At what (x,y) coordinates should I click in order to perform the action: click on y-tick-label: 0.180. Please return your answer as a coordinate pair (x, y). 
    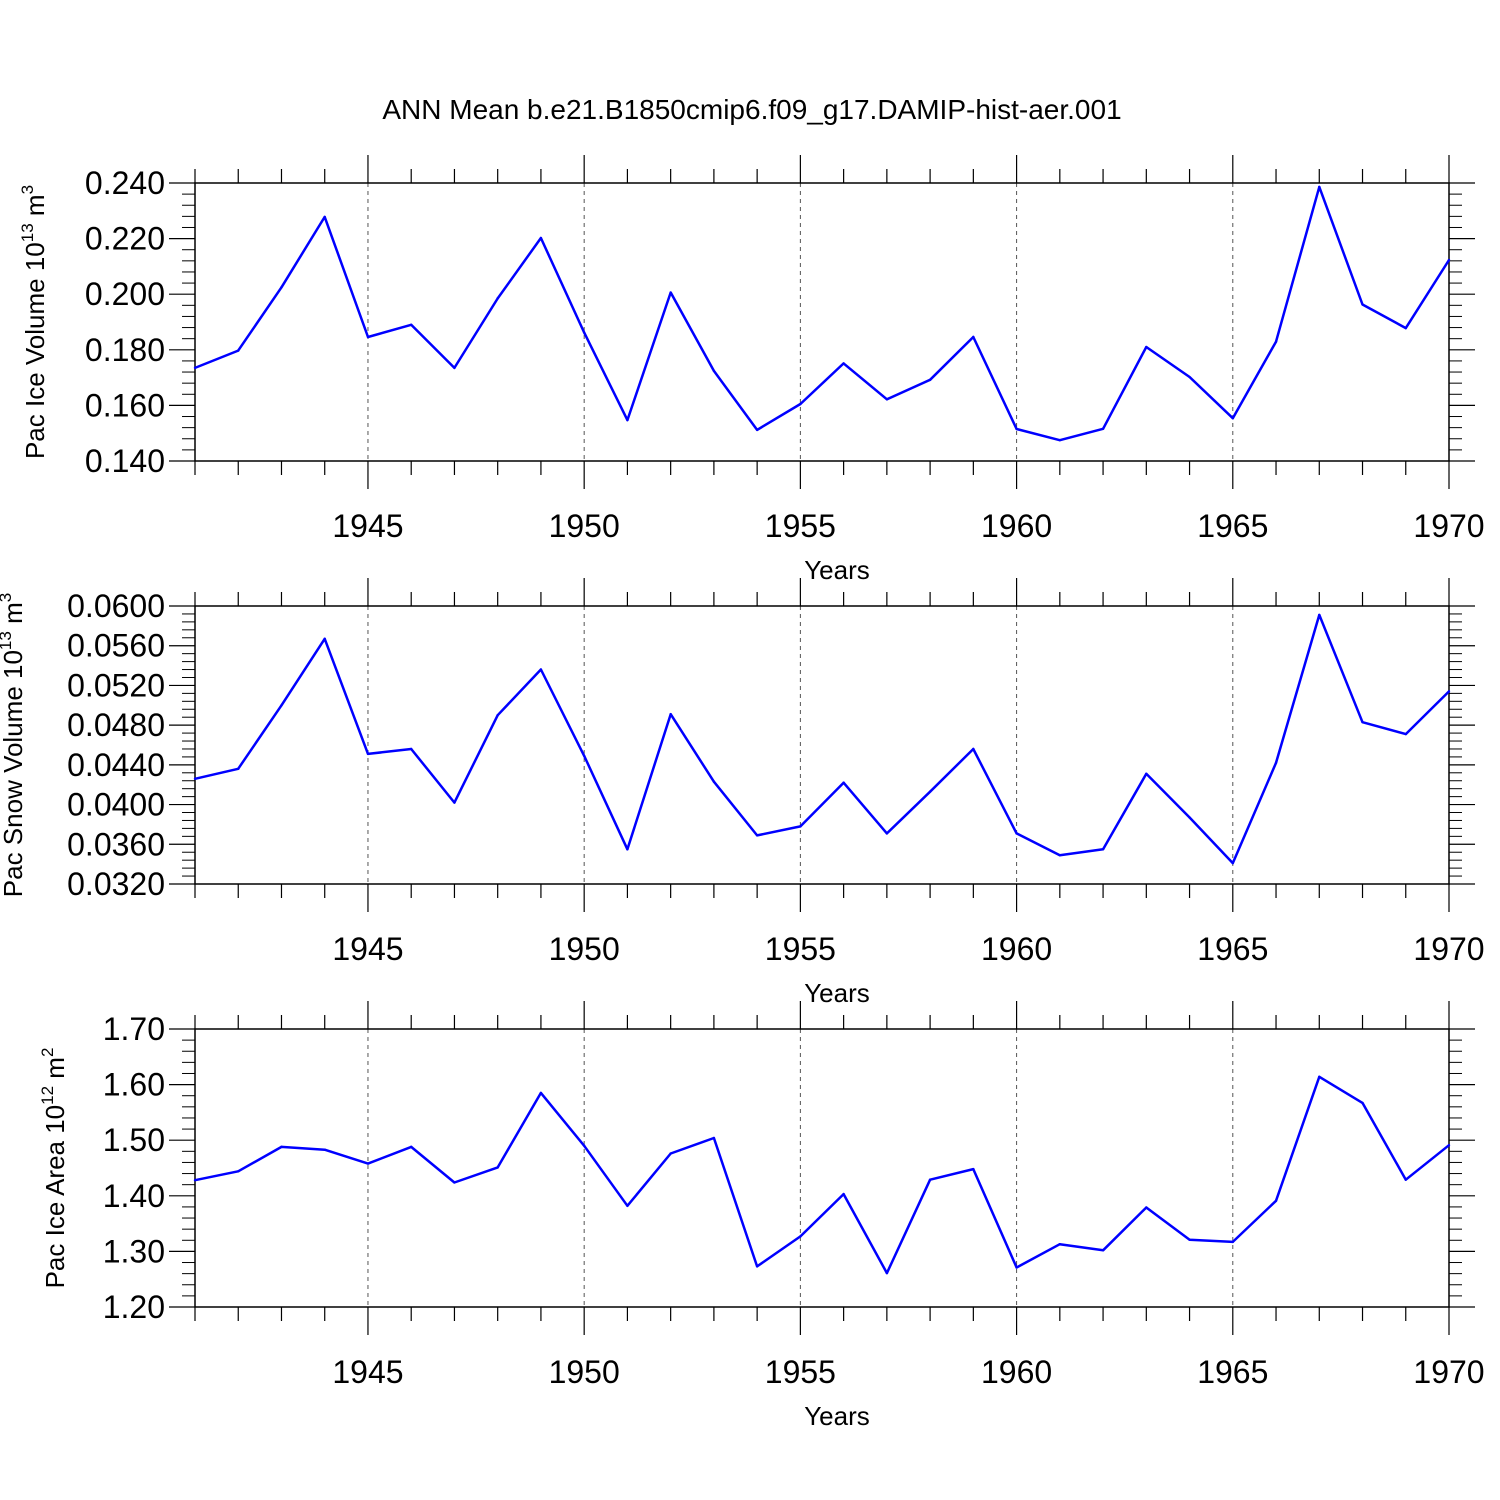
    Looking at the image, I should click on (125, 350).